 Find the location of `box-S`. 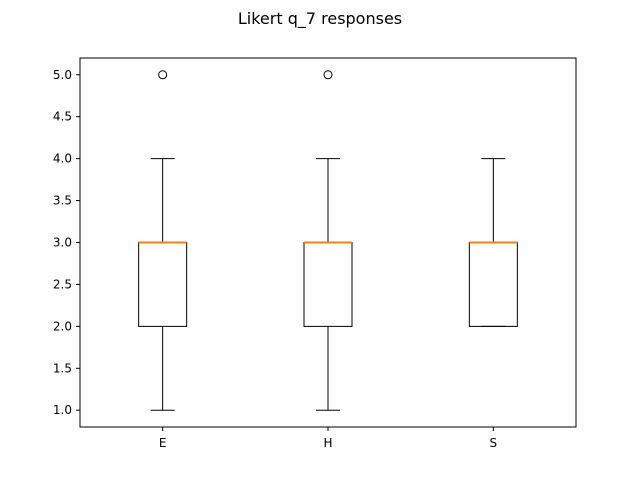

box-S is located at coordinates (493, 284).